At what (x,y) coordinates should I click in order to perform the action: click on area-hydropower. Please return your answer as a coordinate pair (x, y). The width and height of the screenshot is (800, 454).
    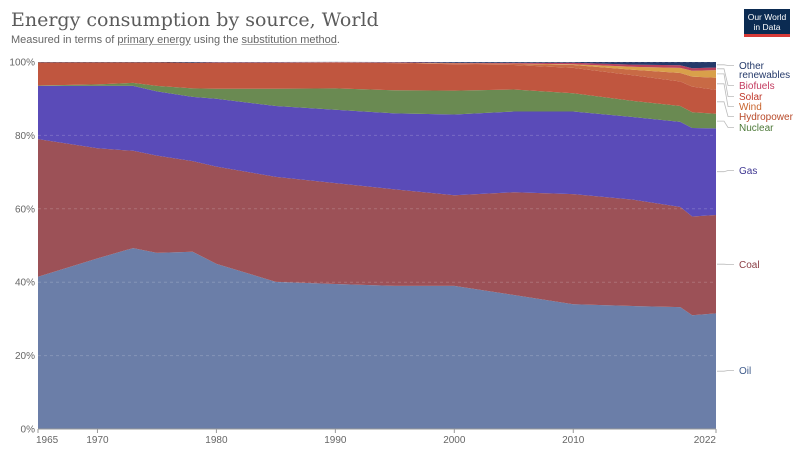
    Looking at the image, I should click on (377, 88).